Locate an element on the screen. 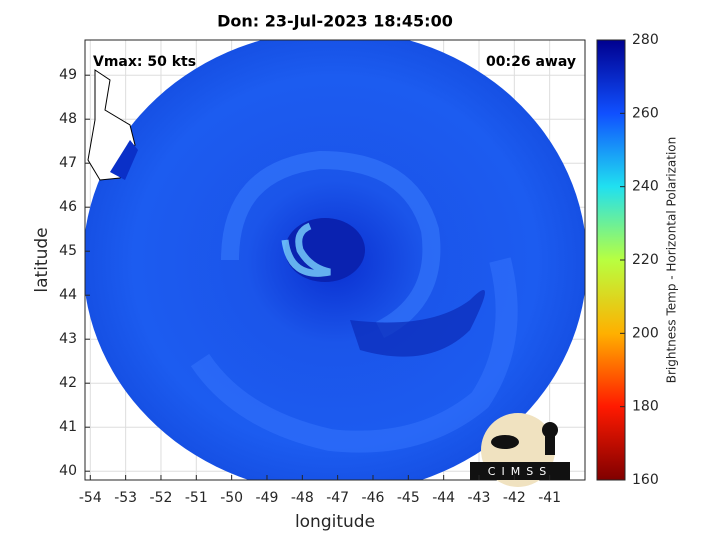  logo-text: CIMSS is located at coordinates (520, 471).